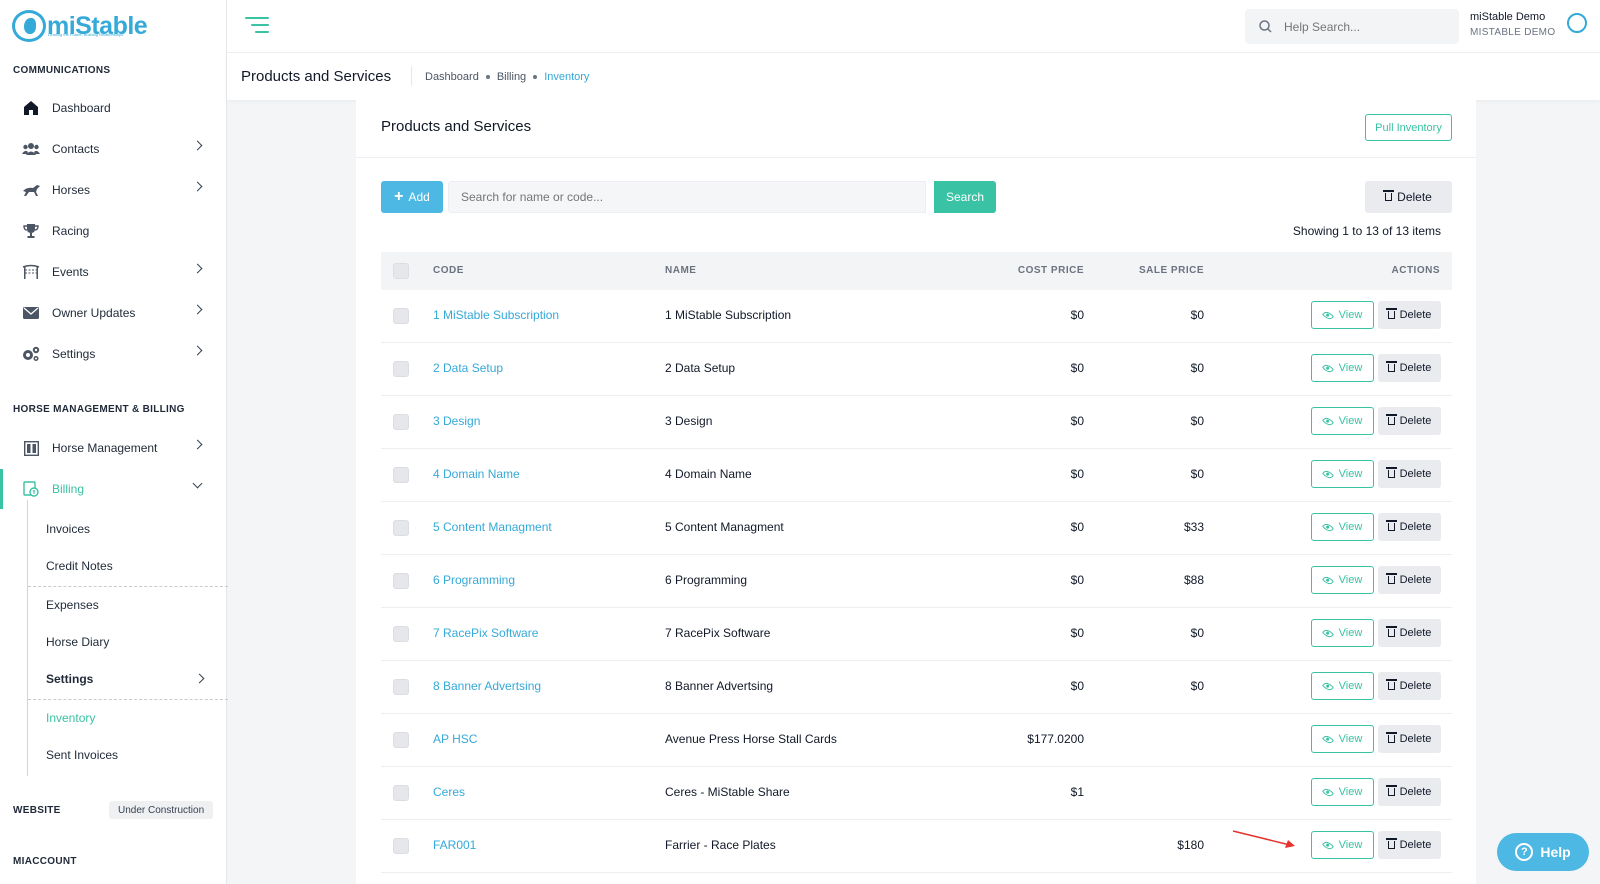 This screenshot has width=1600, height=884. What do you see at coordinates (1350, 633) in the screenshot?
I see `view-button-label: View` at bounding box center [1350, 633].